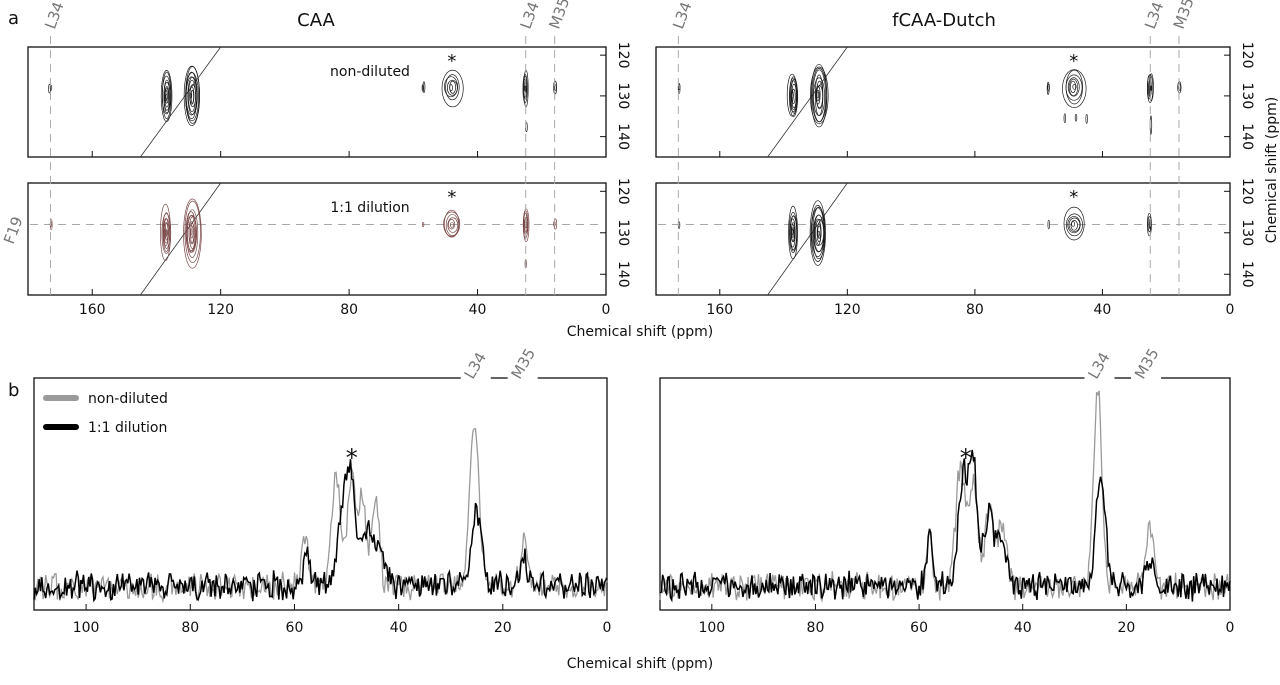 Image resolution: width=1280 pixels, height=685 pixels. Describe the element at coordinates (105, 413) in the screenshot. I see `legend: non-diluted 1:1 dilution` at that location.